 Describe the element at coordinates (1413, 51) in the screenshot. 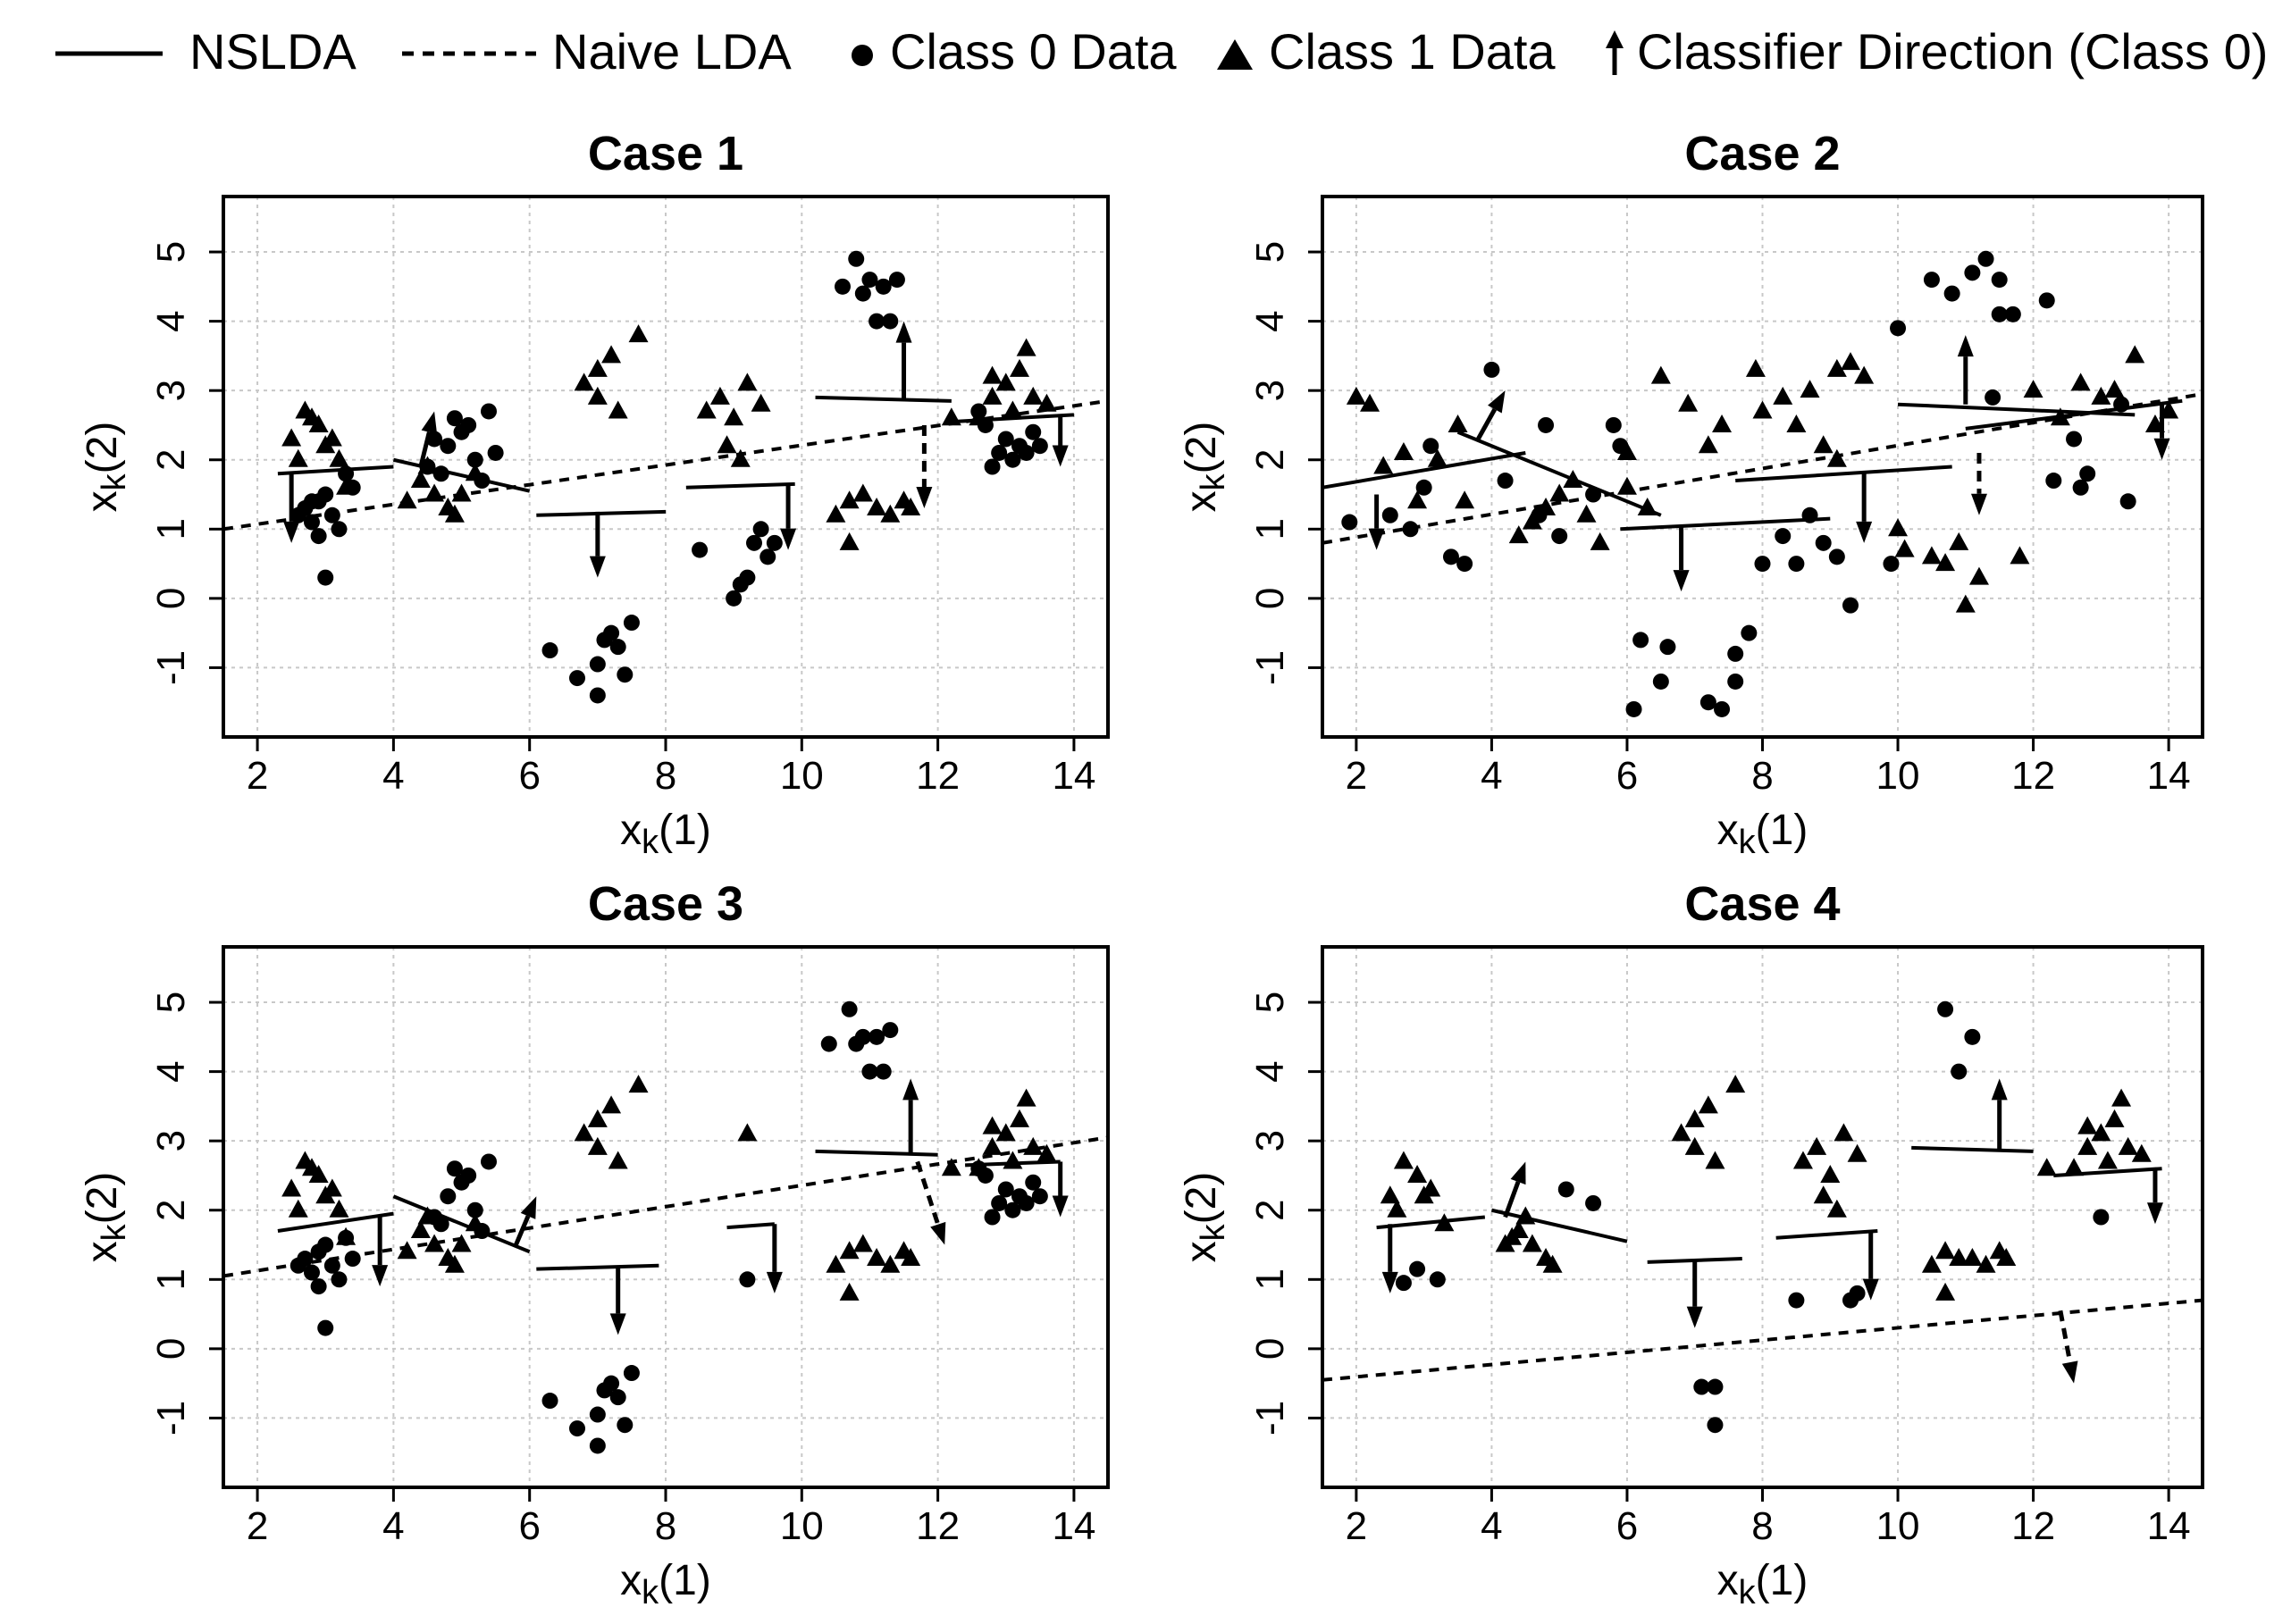

I see `legend-class1-label: Class 1 Data` at that location.